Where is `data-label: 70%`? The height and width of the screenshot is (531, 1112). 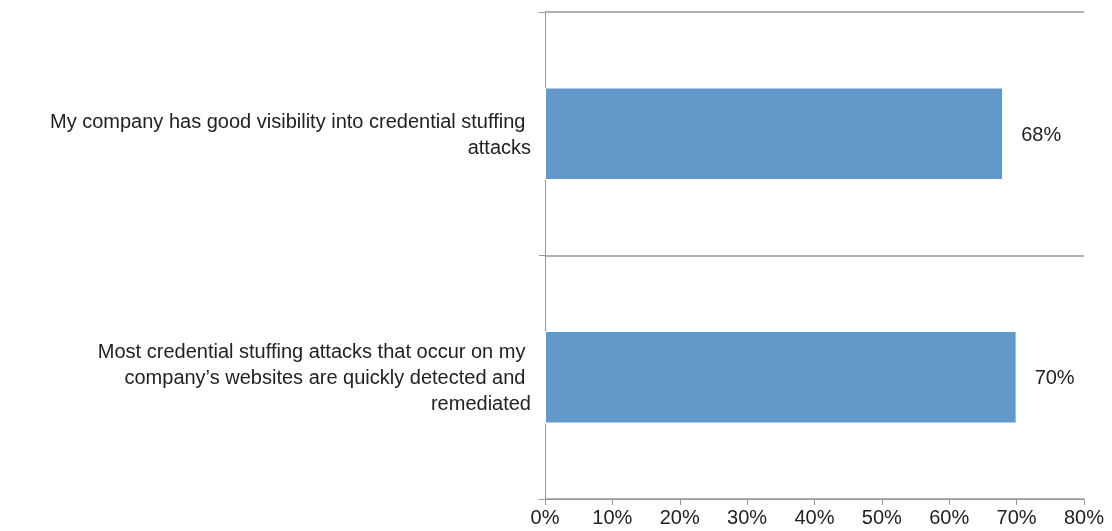 data-label: 70% is located at coordinates (1054, 377).